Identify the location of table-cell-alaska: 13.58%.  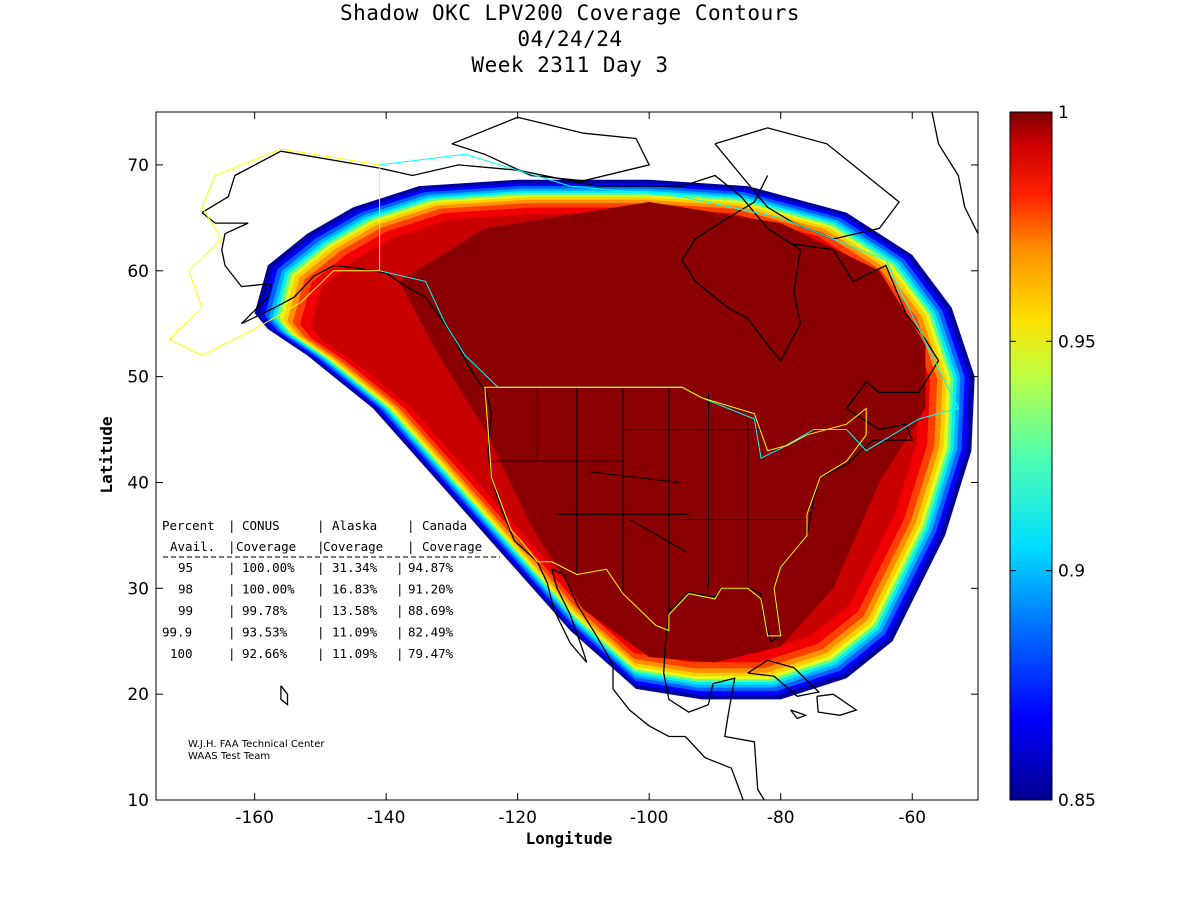
(355, 610).